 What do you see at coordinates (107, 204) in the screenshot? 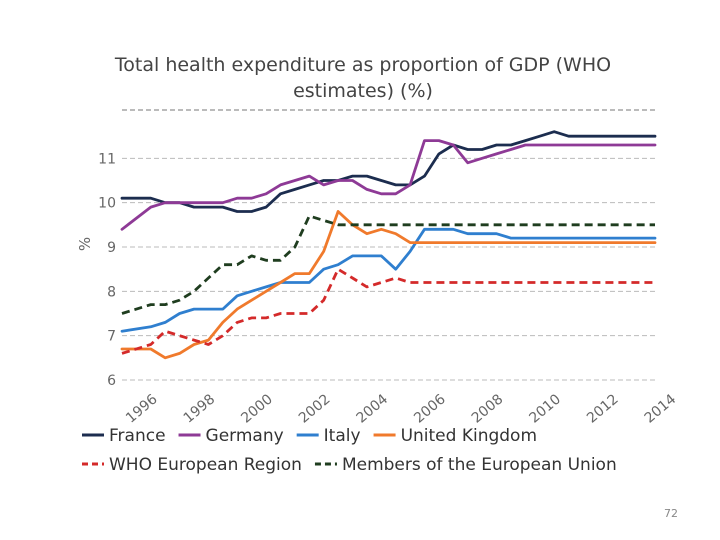
I see `y-tick-label: 10` at bounding box center [107, 204].